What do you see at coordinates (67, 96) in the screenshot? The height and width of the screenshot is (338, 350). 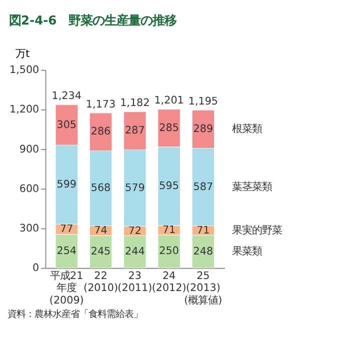 I see `total-label: 1,234` at bounding box center [67, 96].